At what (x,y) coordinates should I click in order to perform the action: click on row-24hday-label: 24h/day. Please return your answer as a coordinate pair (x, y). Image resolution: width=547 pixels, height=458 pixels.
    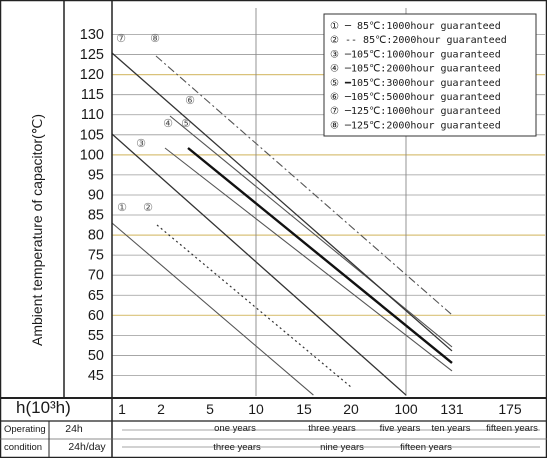
    Looking at the image, I should click on (87, 447).